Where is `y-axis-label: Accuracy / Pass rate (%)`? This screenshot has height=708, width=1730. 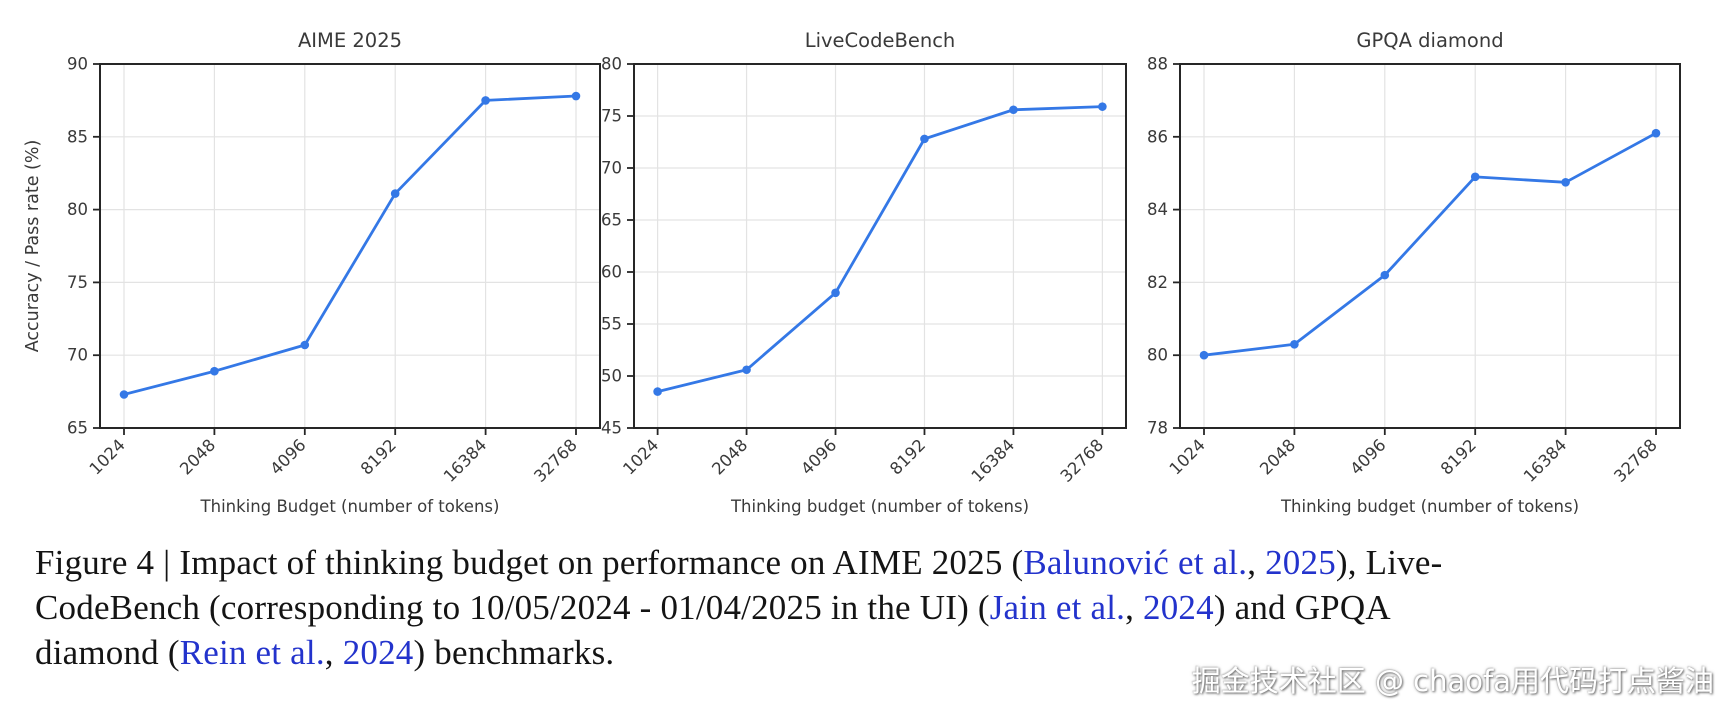 y-axis-label: Accuracy / Pass rate (%) is located at coordinates (33, 246).